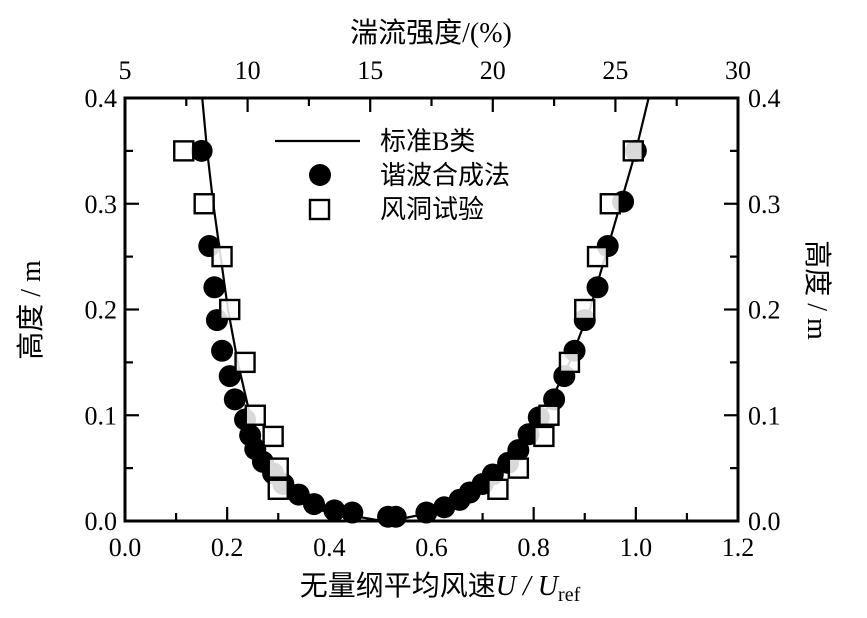 The image size is (867, 618). I want to click on right-tick-label: 0.4, so click(764, 98).